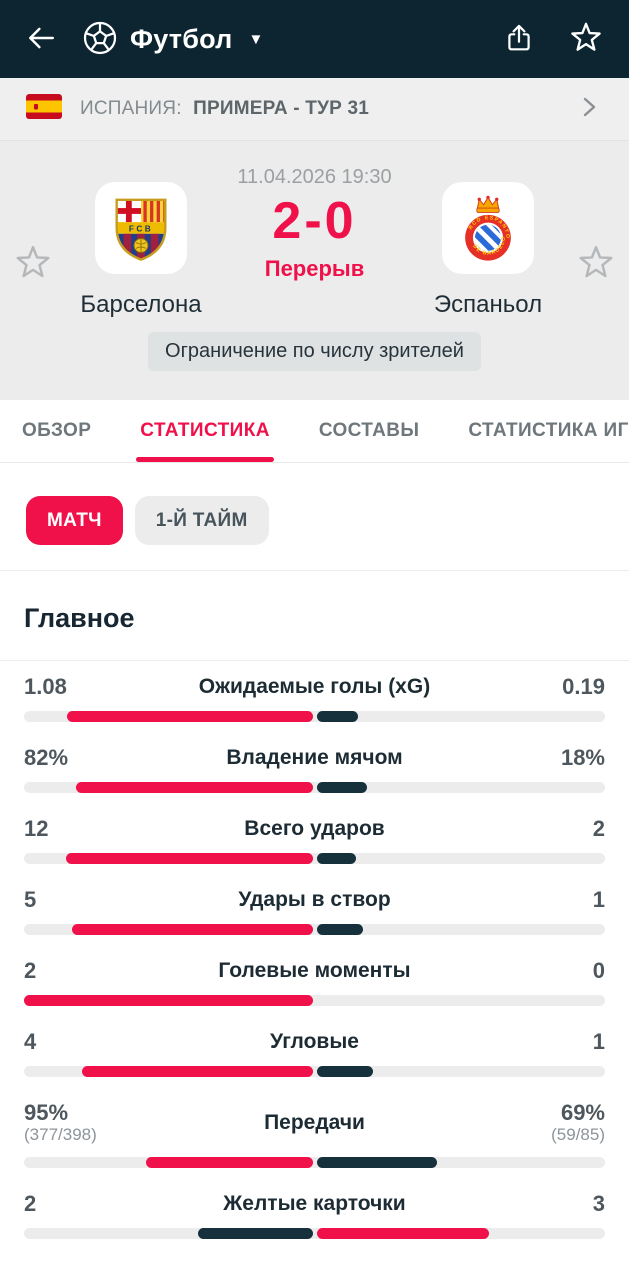 This screenshot has width=629, height=1280. What do you see at coordinates (80, 687) in the screenshot?
I see `home-stat: 1.08` at bounding box center [80, 687].